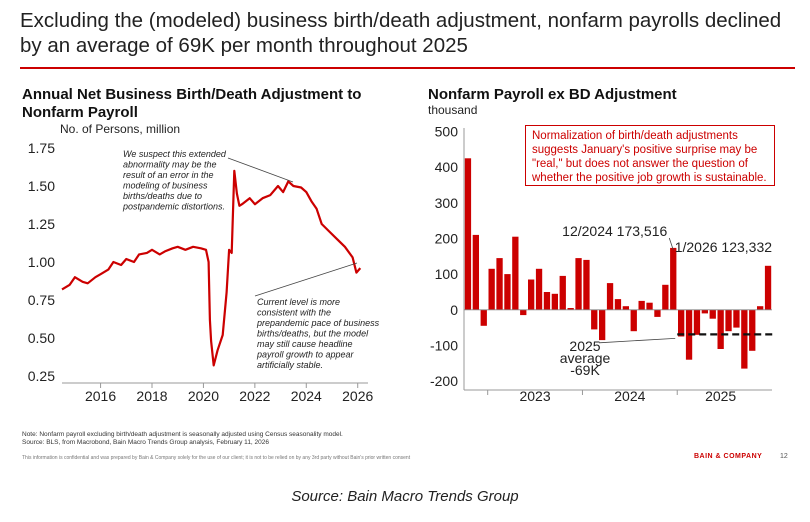 This screenshot has width=810, height=522. Describe the element at coordinates (454, 310) in the screenshot. I see `right-y-tick-label: 0` at that location.